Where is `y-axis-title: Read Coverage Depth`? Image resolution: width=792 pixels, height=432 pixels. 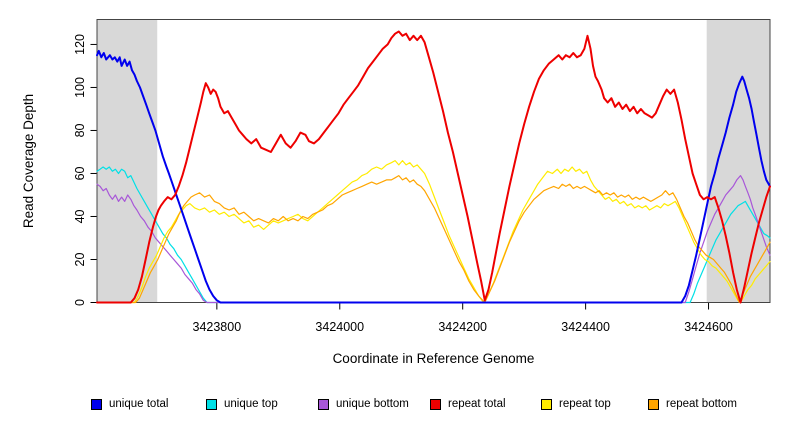 y-axis-title: Read Coverage Depth is located at coordinates (28, 161).